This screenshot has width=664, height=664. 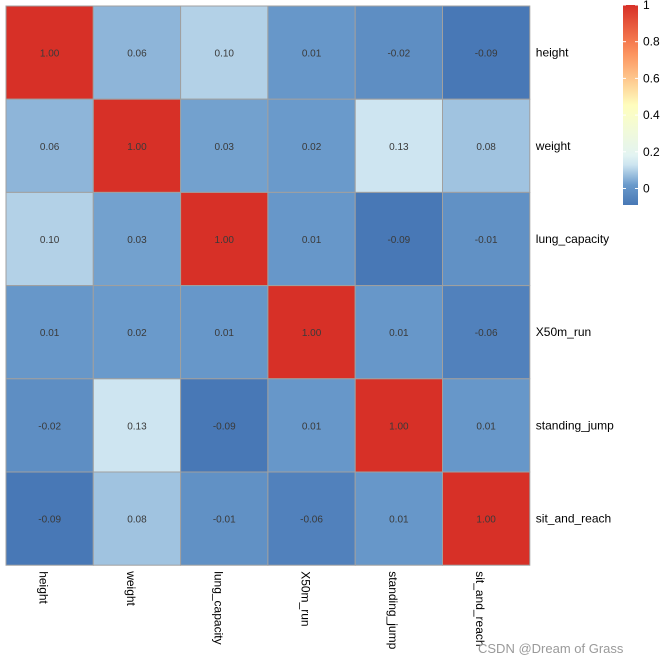 I want to click on heatmap-cell-lung_capacity-sit_and_reach, so click(x=486, y=239).